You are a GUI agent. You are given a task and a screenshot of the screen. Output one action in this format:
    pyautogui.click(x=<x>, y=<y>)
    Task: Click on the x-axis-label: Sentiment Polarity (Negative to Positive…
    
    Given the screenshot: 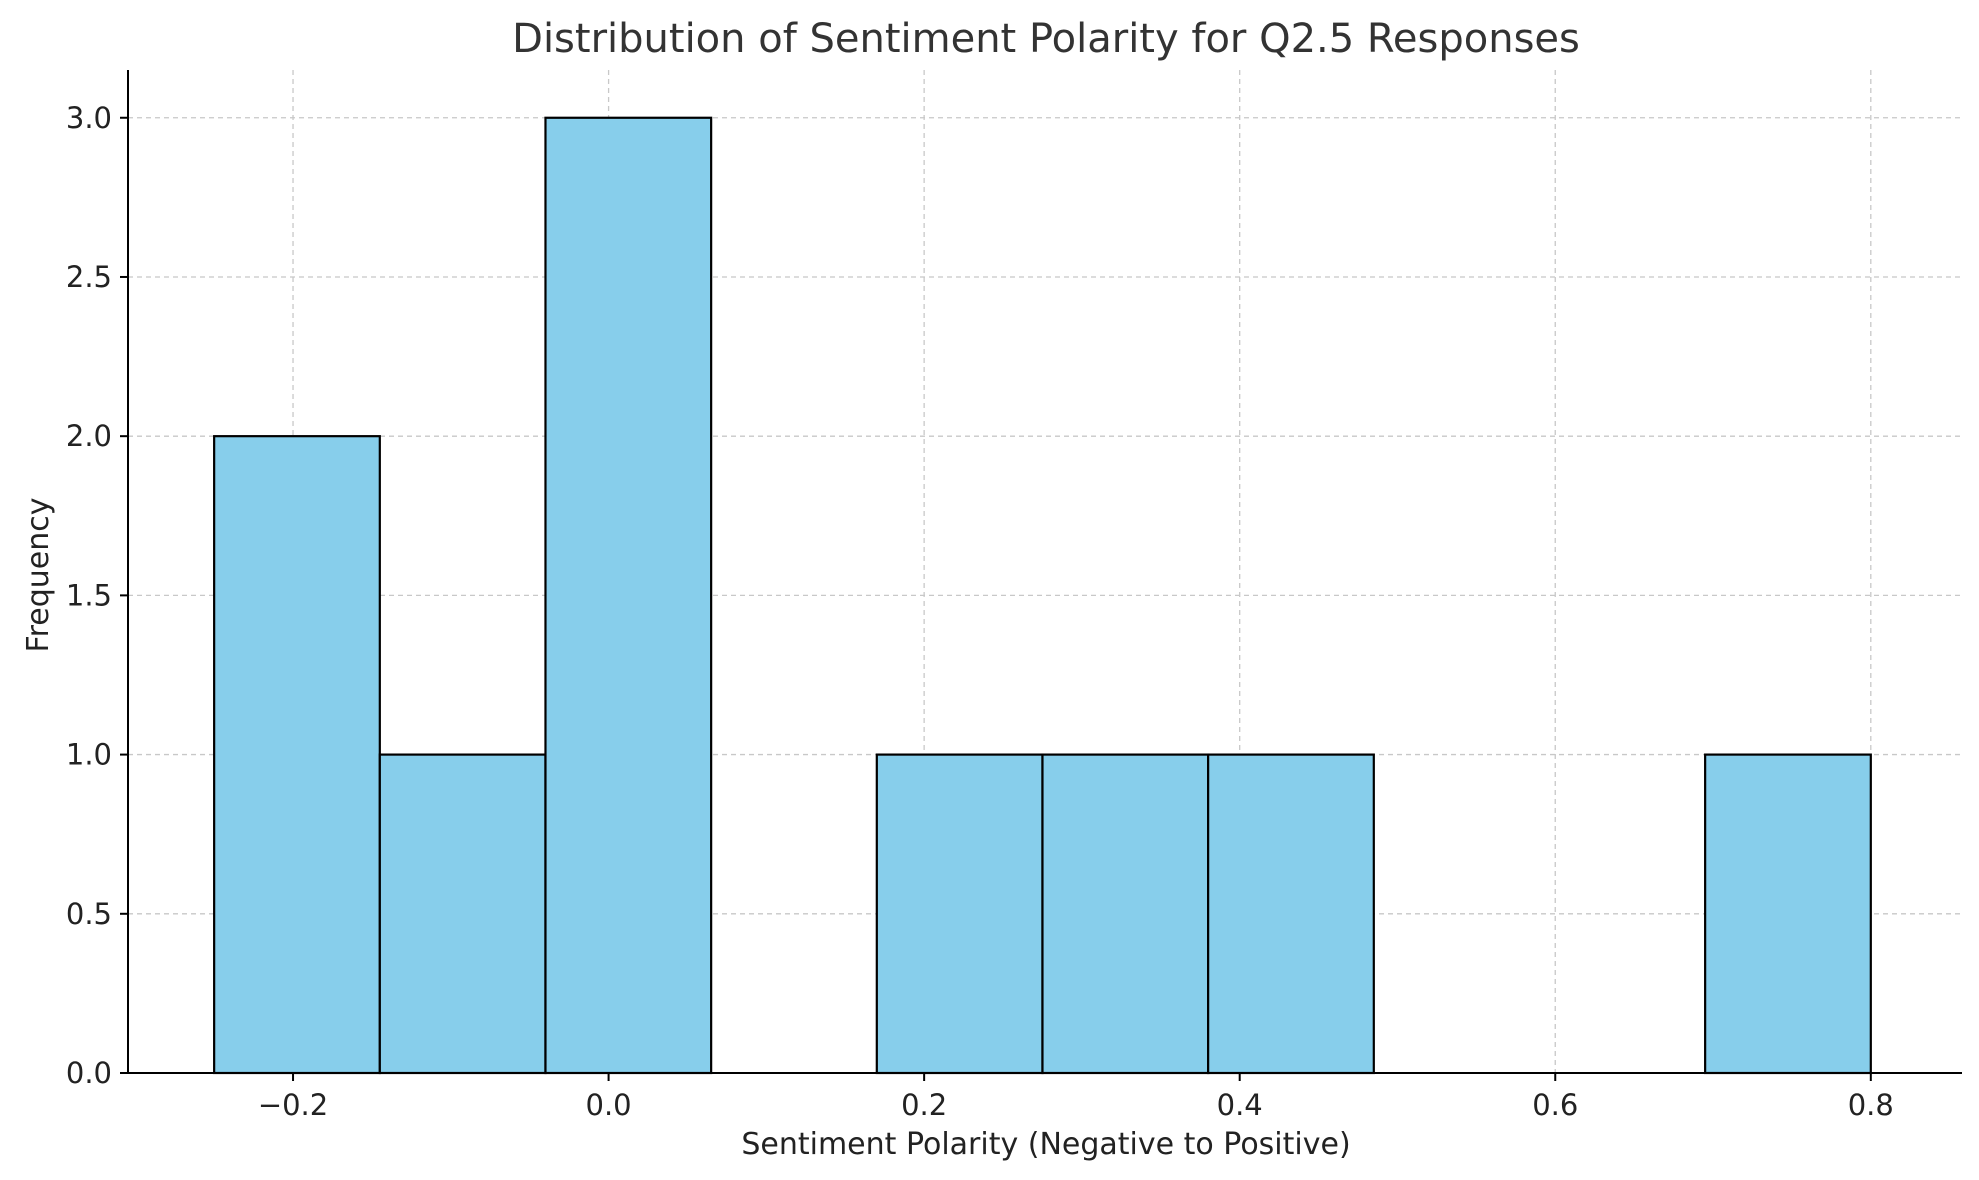 What is the action you would take?
    pyautogui.click(x=1045, y=1144)
    